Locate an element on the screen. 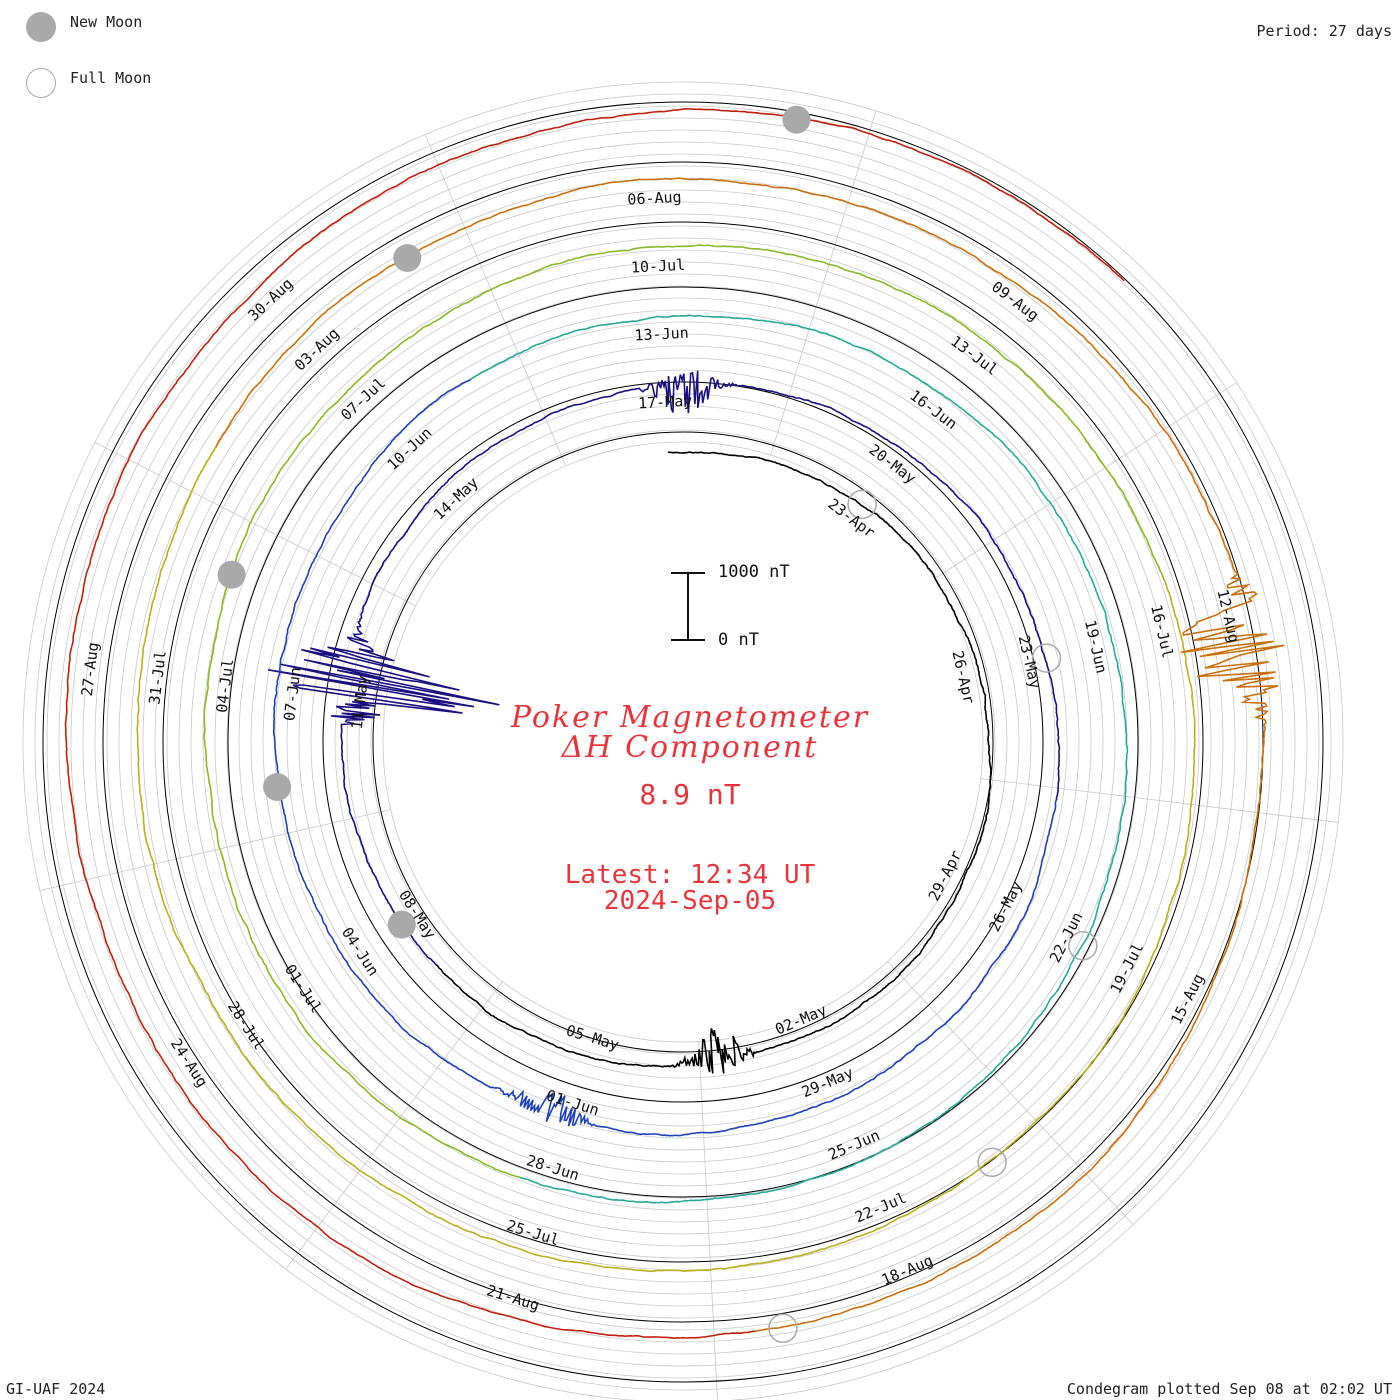  date-label: 23-Apr is located at coordinates (851, 518).